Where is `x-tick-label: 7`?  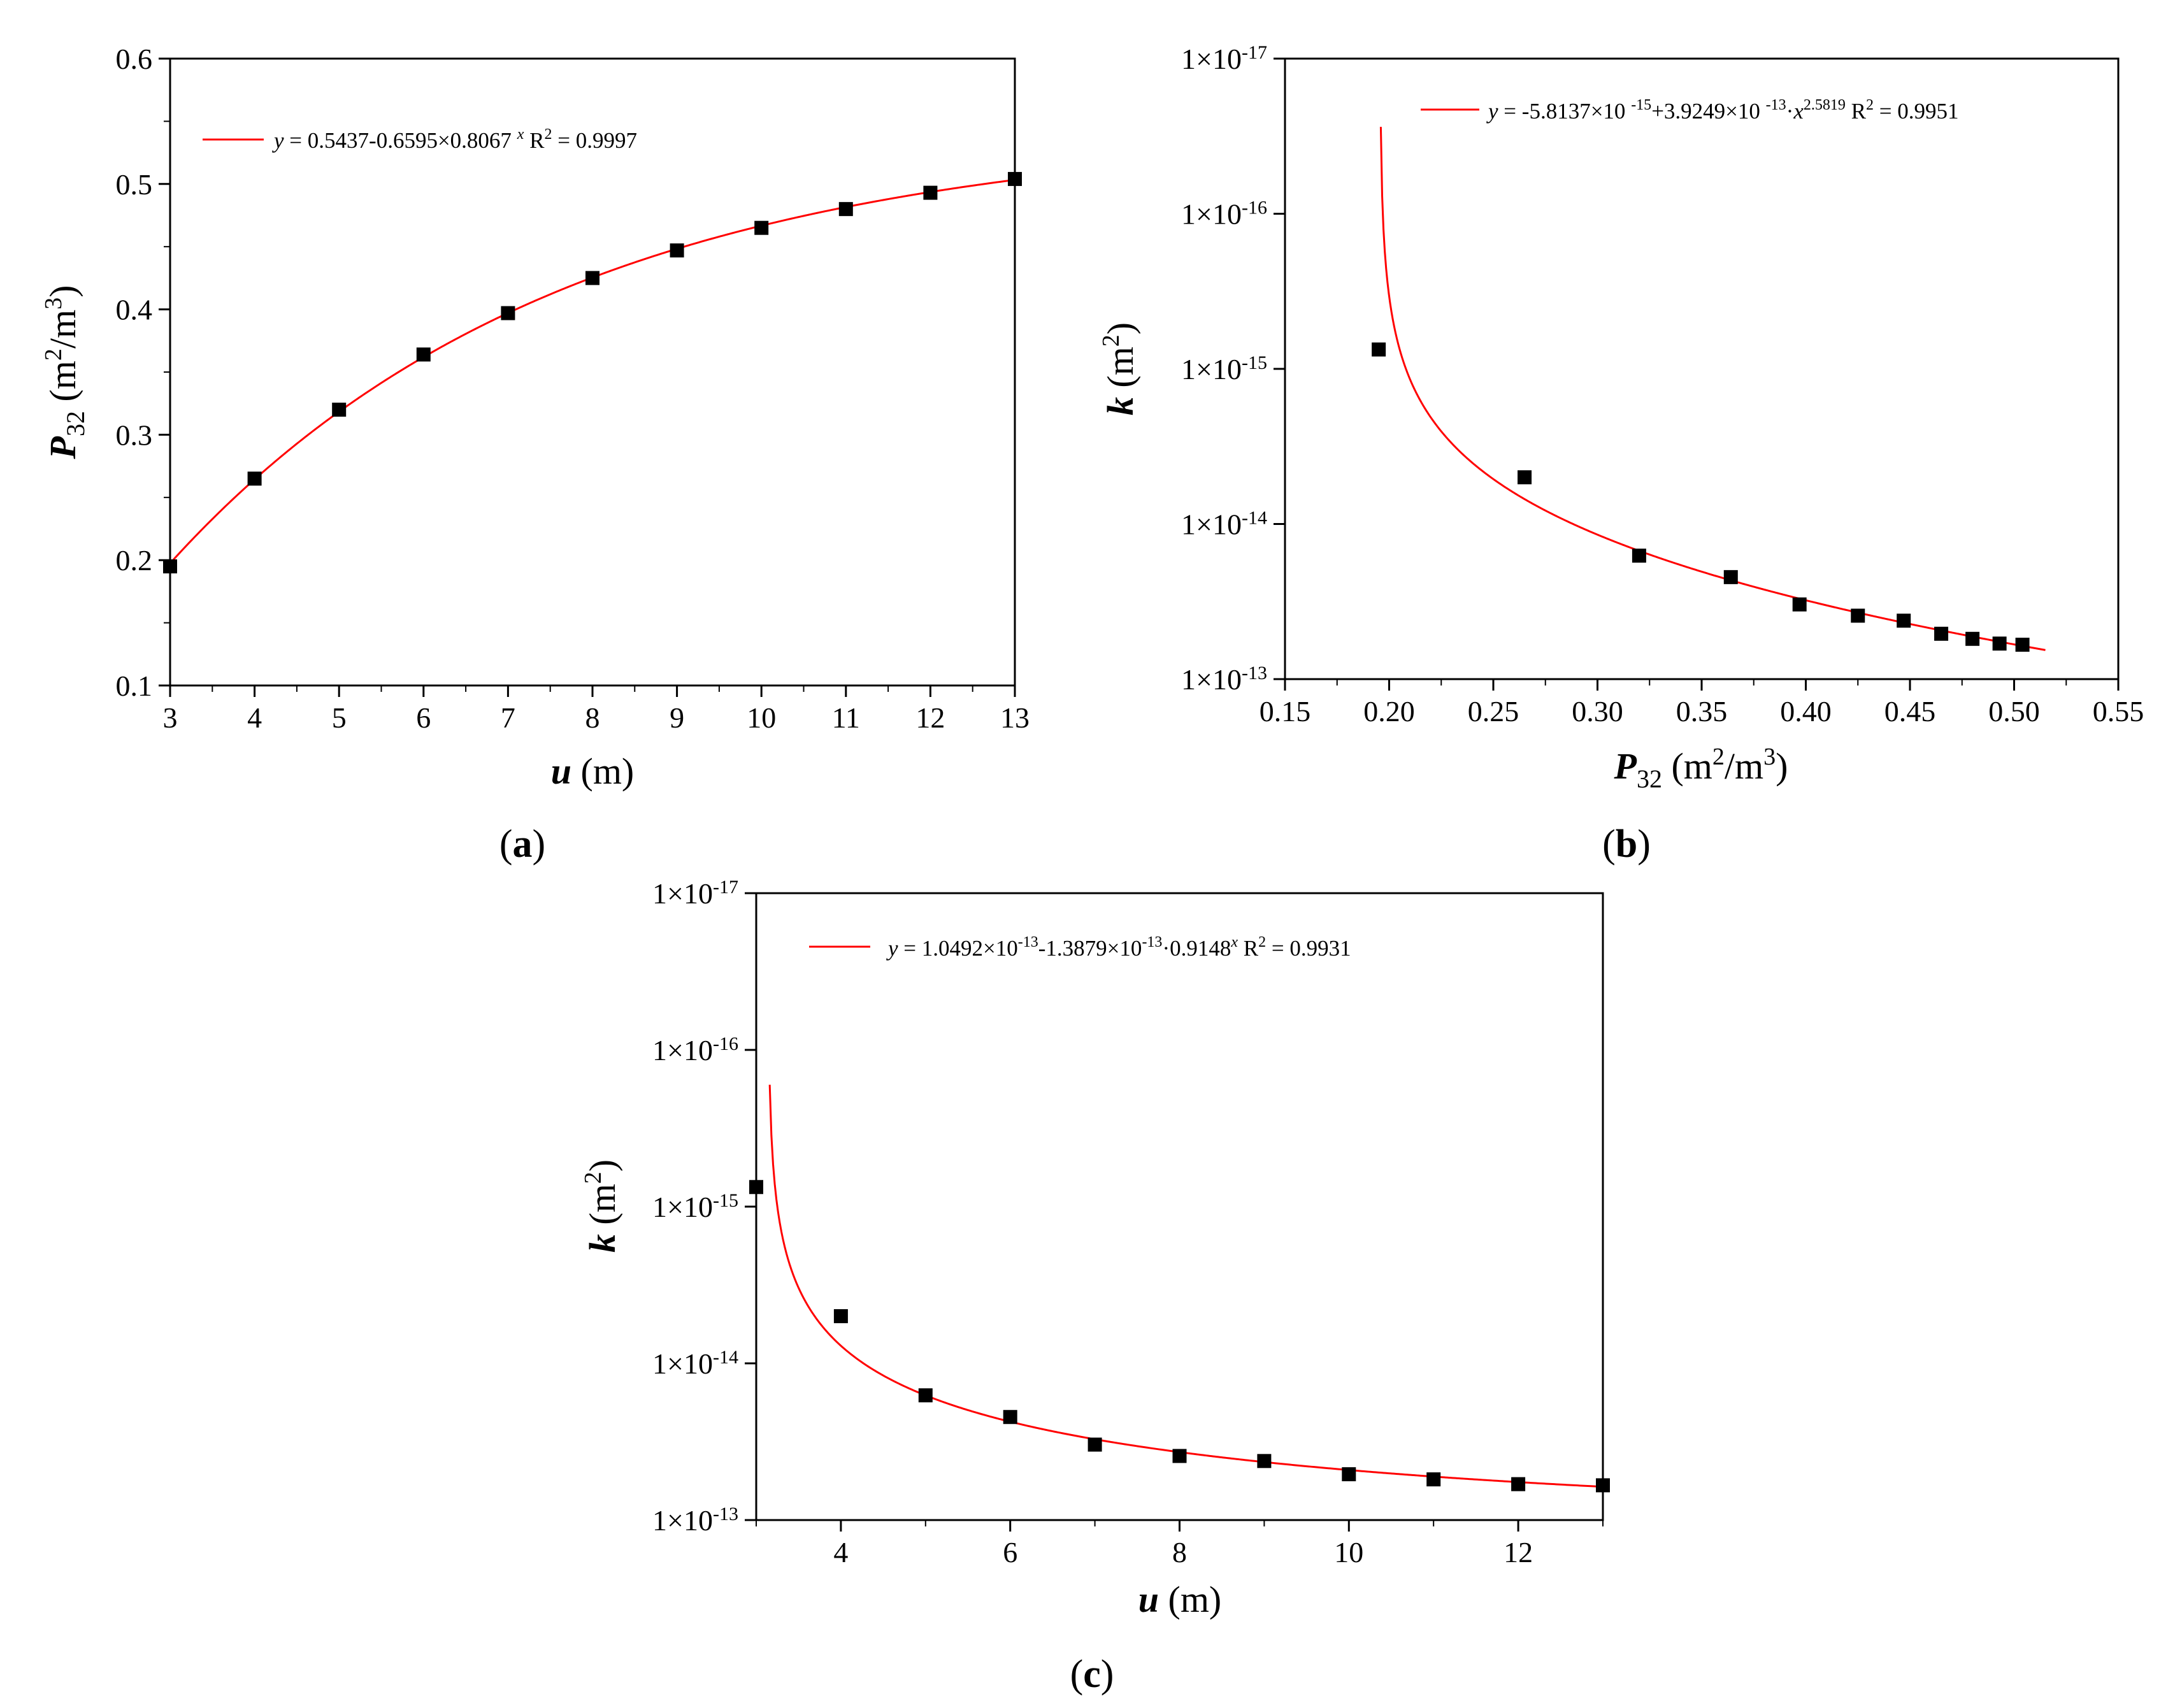 x-tick-label: 7 is located at coordinates (508, 717).